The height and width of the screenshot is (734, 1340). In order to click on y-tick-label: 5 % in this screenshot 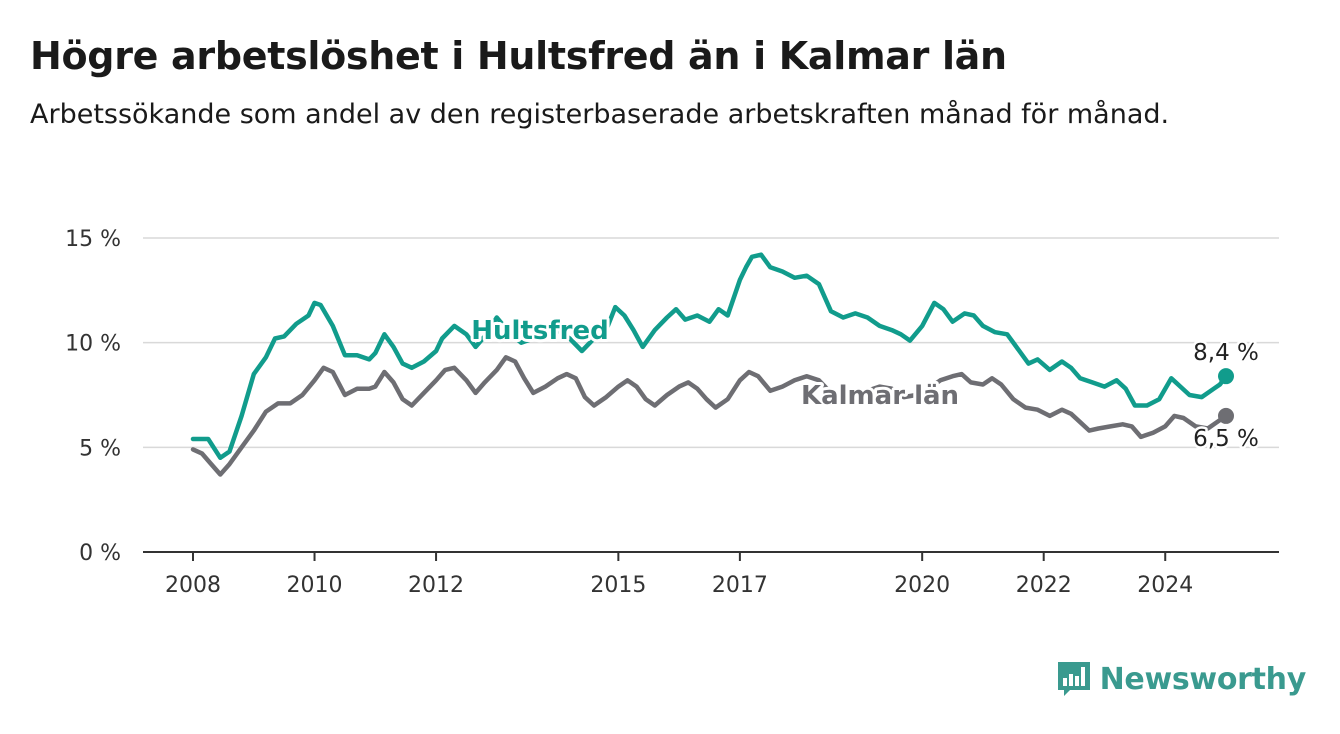, I will do `click(100, 448)`.